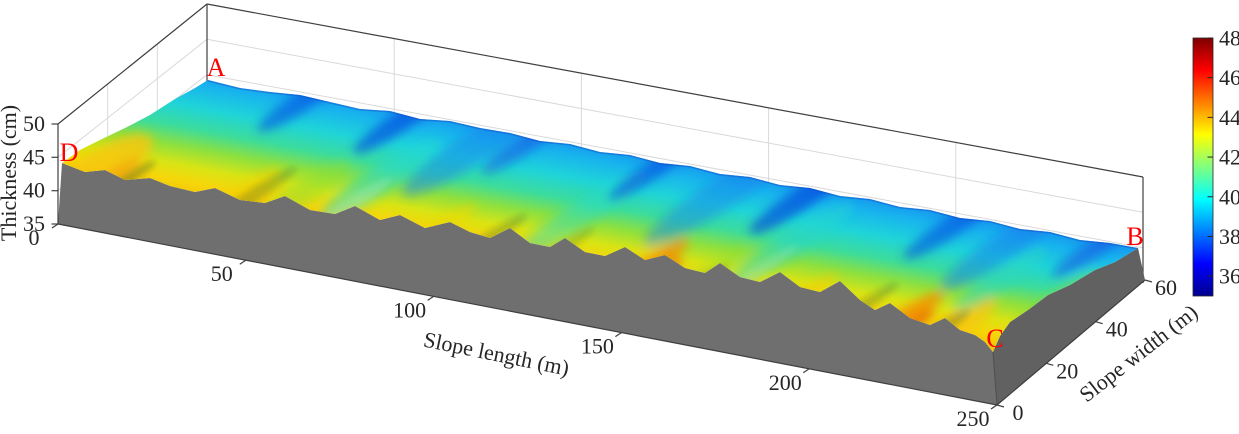 This screenshot has height=434, width=1239. I want to click on y-tick-label: 0, so click(1018, 412).